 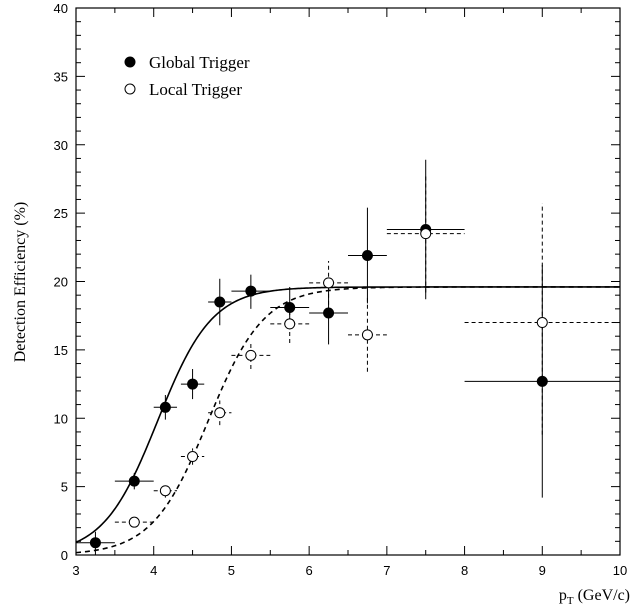 I want to click on x-axis-title-unit: (GeV/c), so click(x=602, y=595).